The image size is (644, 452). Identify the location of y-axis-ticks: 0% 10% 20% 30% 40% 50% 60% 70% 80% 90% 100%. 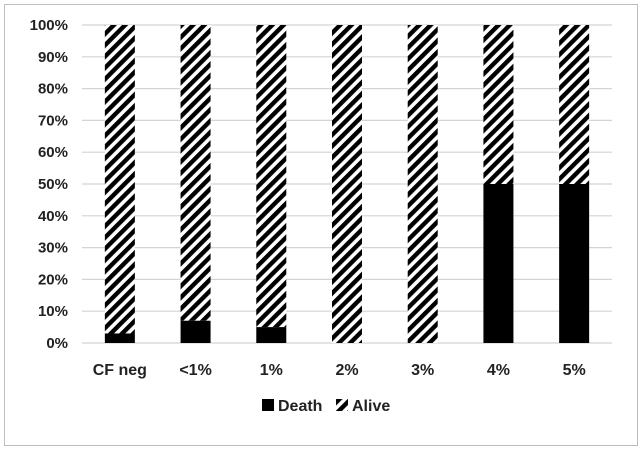
(49, 184).